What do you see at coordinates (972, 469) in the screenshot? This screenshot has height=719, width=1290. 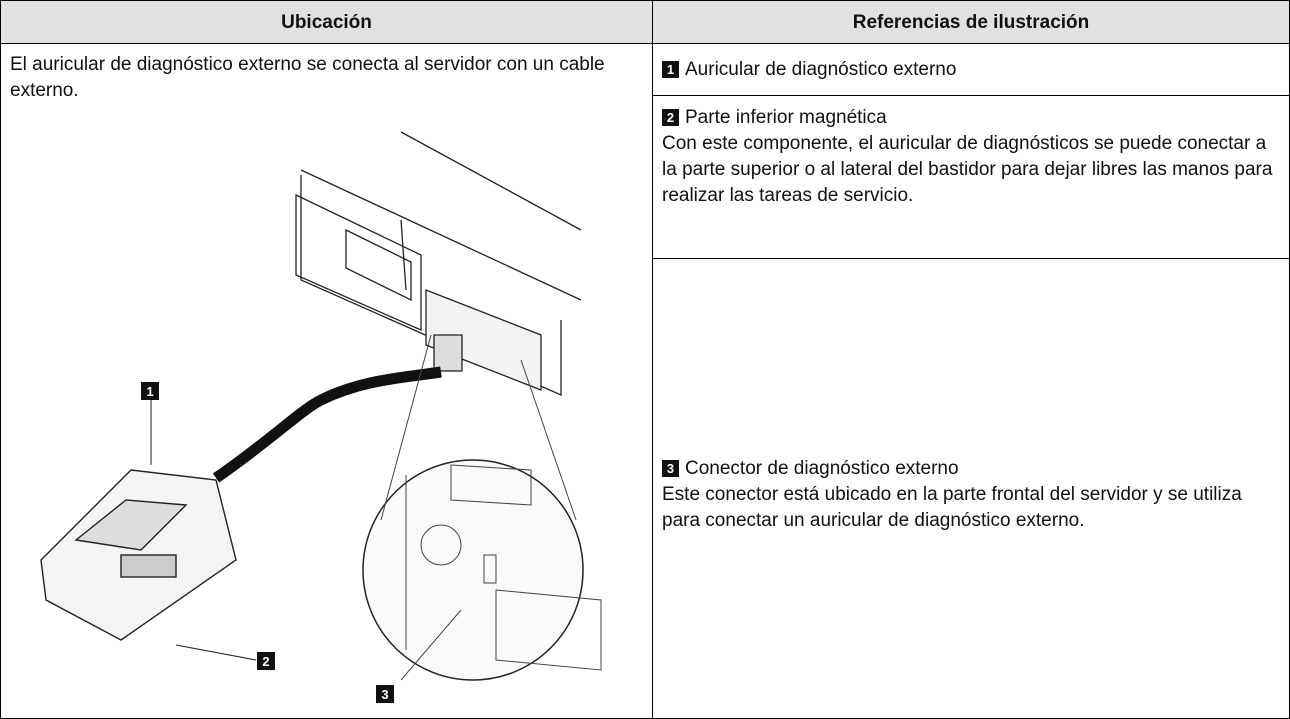 I see `reference-title: 3 Conector de diagnóstico externo` at bounding box center [972, 469].